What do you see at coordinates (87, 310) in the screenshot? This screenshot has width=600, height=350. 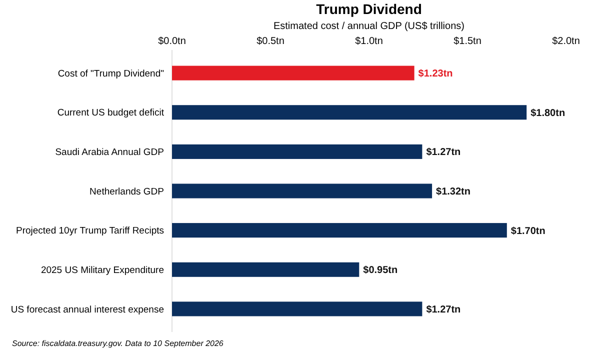 I see `y-tick-label: US forecast annual interest expense` at bounding box center [87, 310].